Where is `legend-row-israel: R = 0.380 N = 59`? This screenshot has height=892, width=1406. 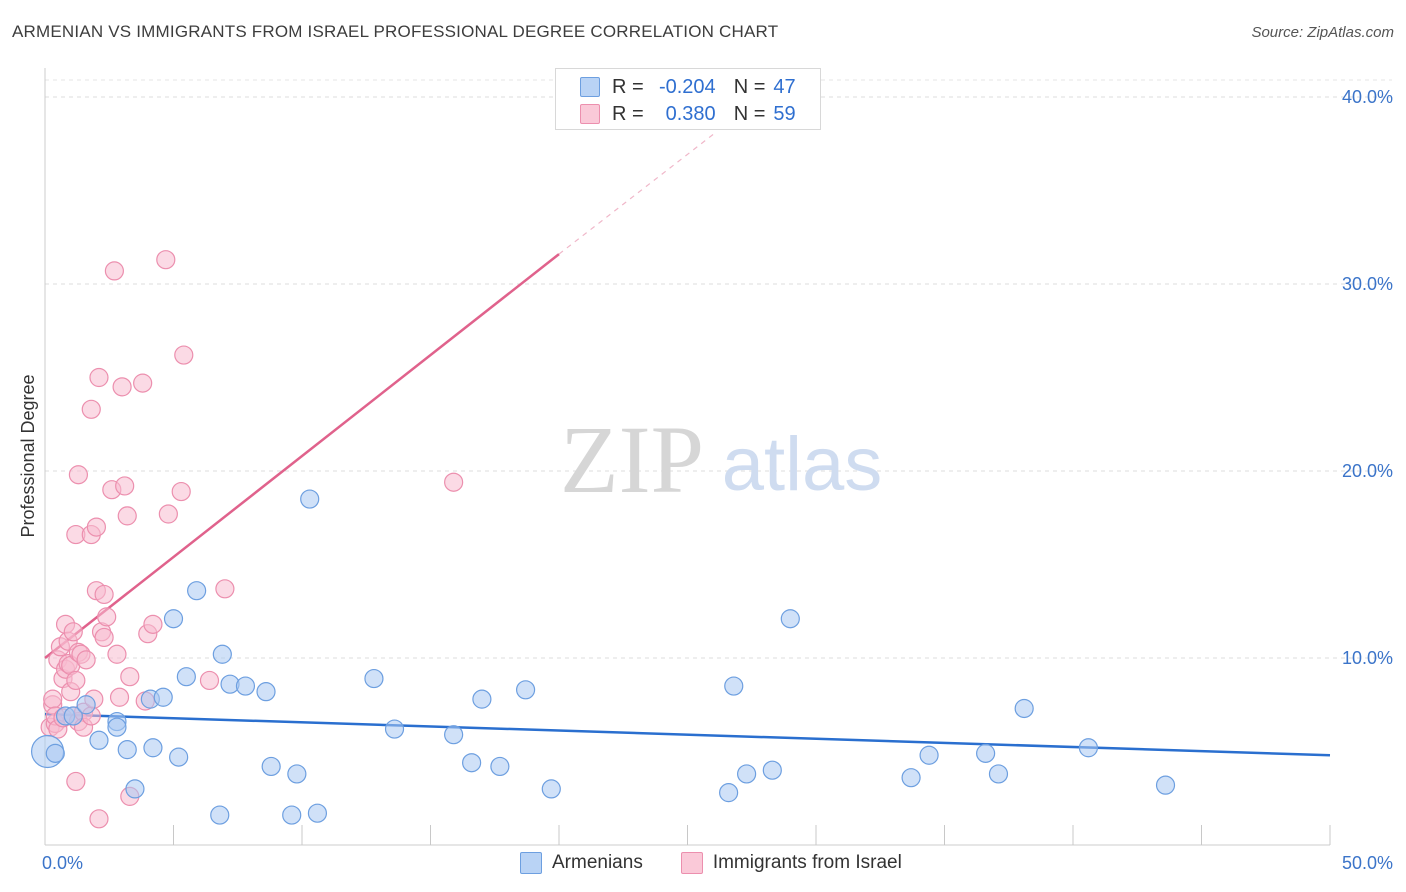 legend-row-israel: R = 0.380 N = 59 is located at coordinates (688, 114).